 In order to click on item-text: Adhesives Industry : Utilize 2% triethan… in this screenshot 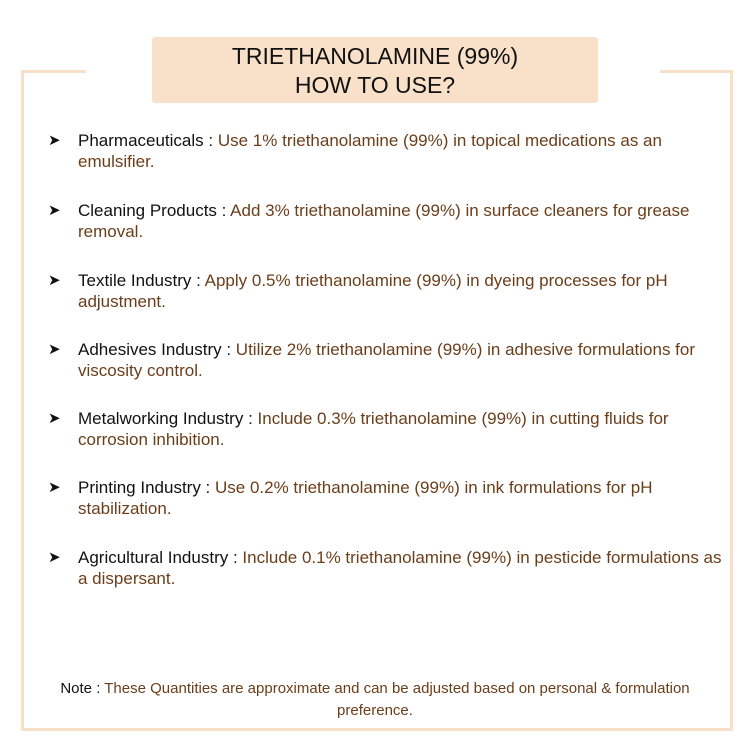, I will do `click(405, 360)`.